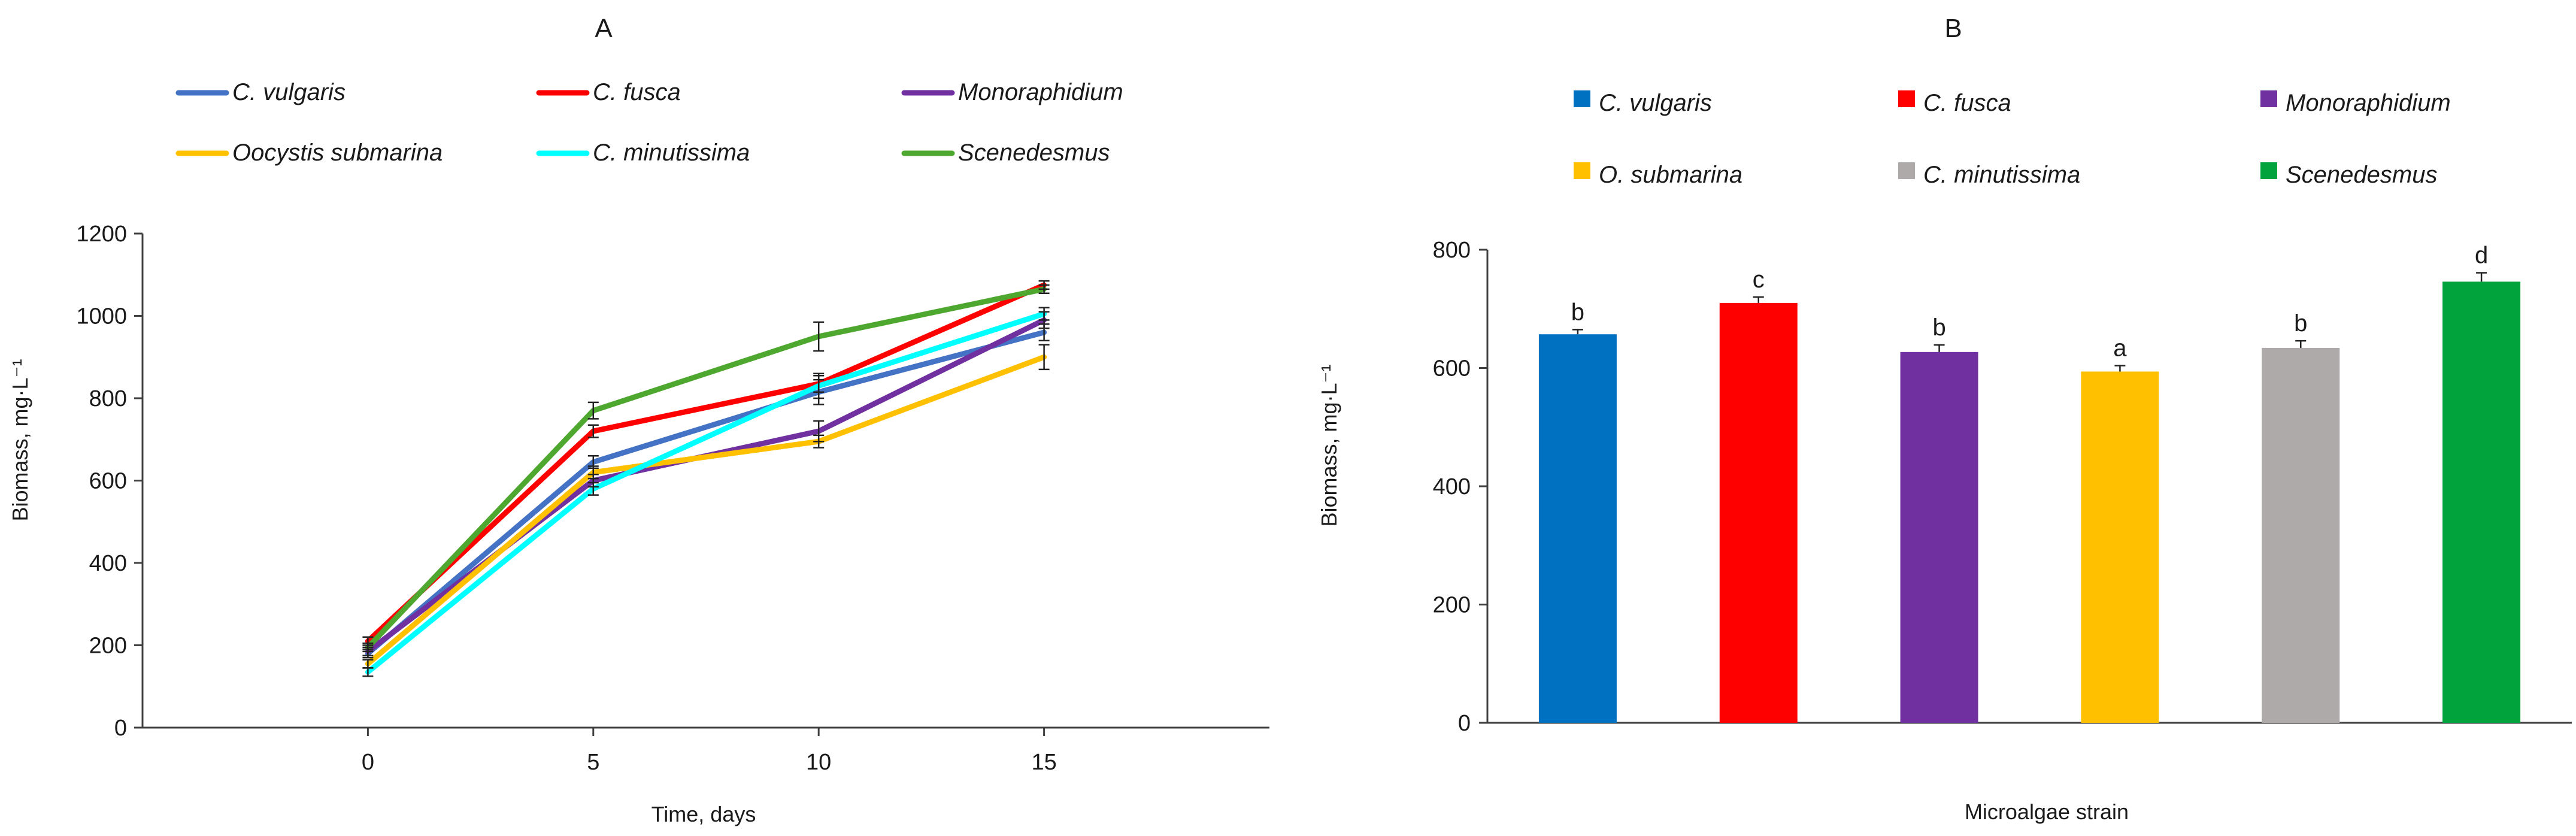 The height and width of the screenshot is (836, 2576). I want to click on series-line-c-minutissima, so click(706, 493).